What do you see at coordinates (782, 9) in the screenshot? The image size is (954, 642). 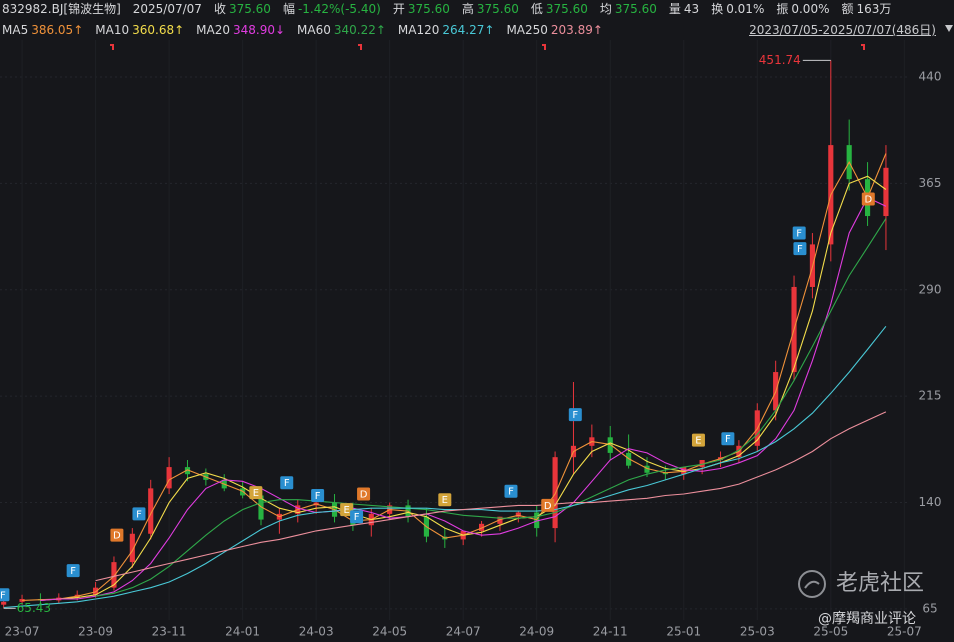 I see `field-label: 振` at bounding box center [782, 9].